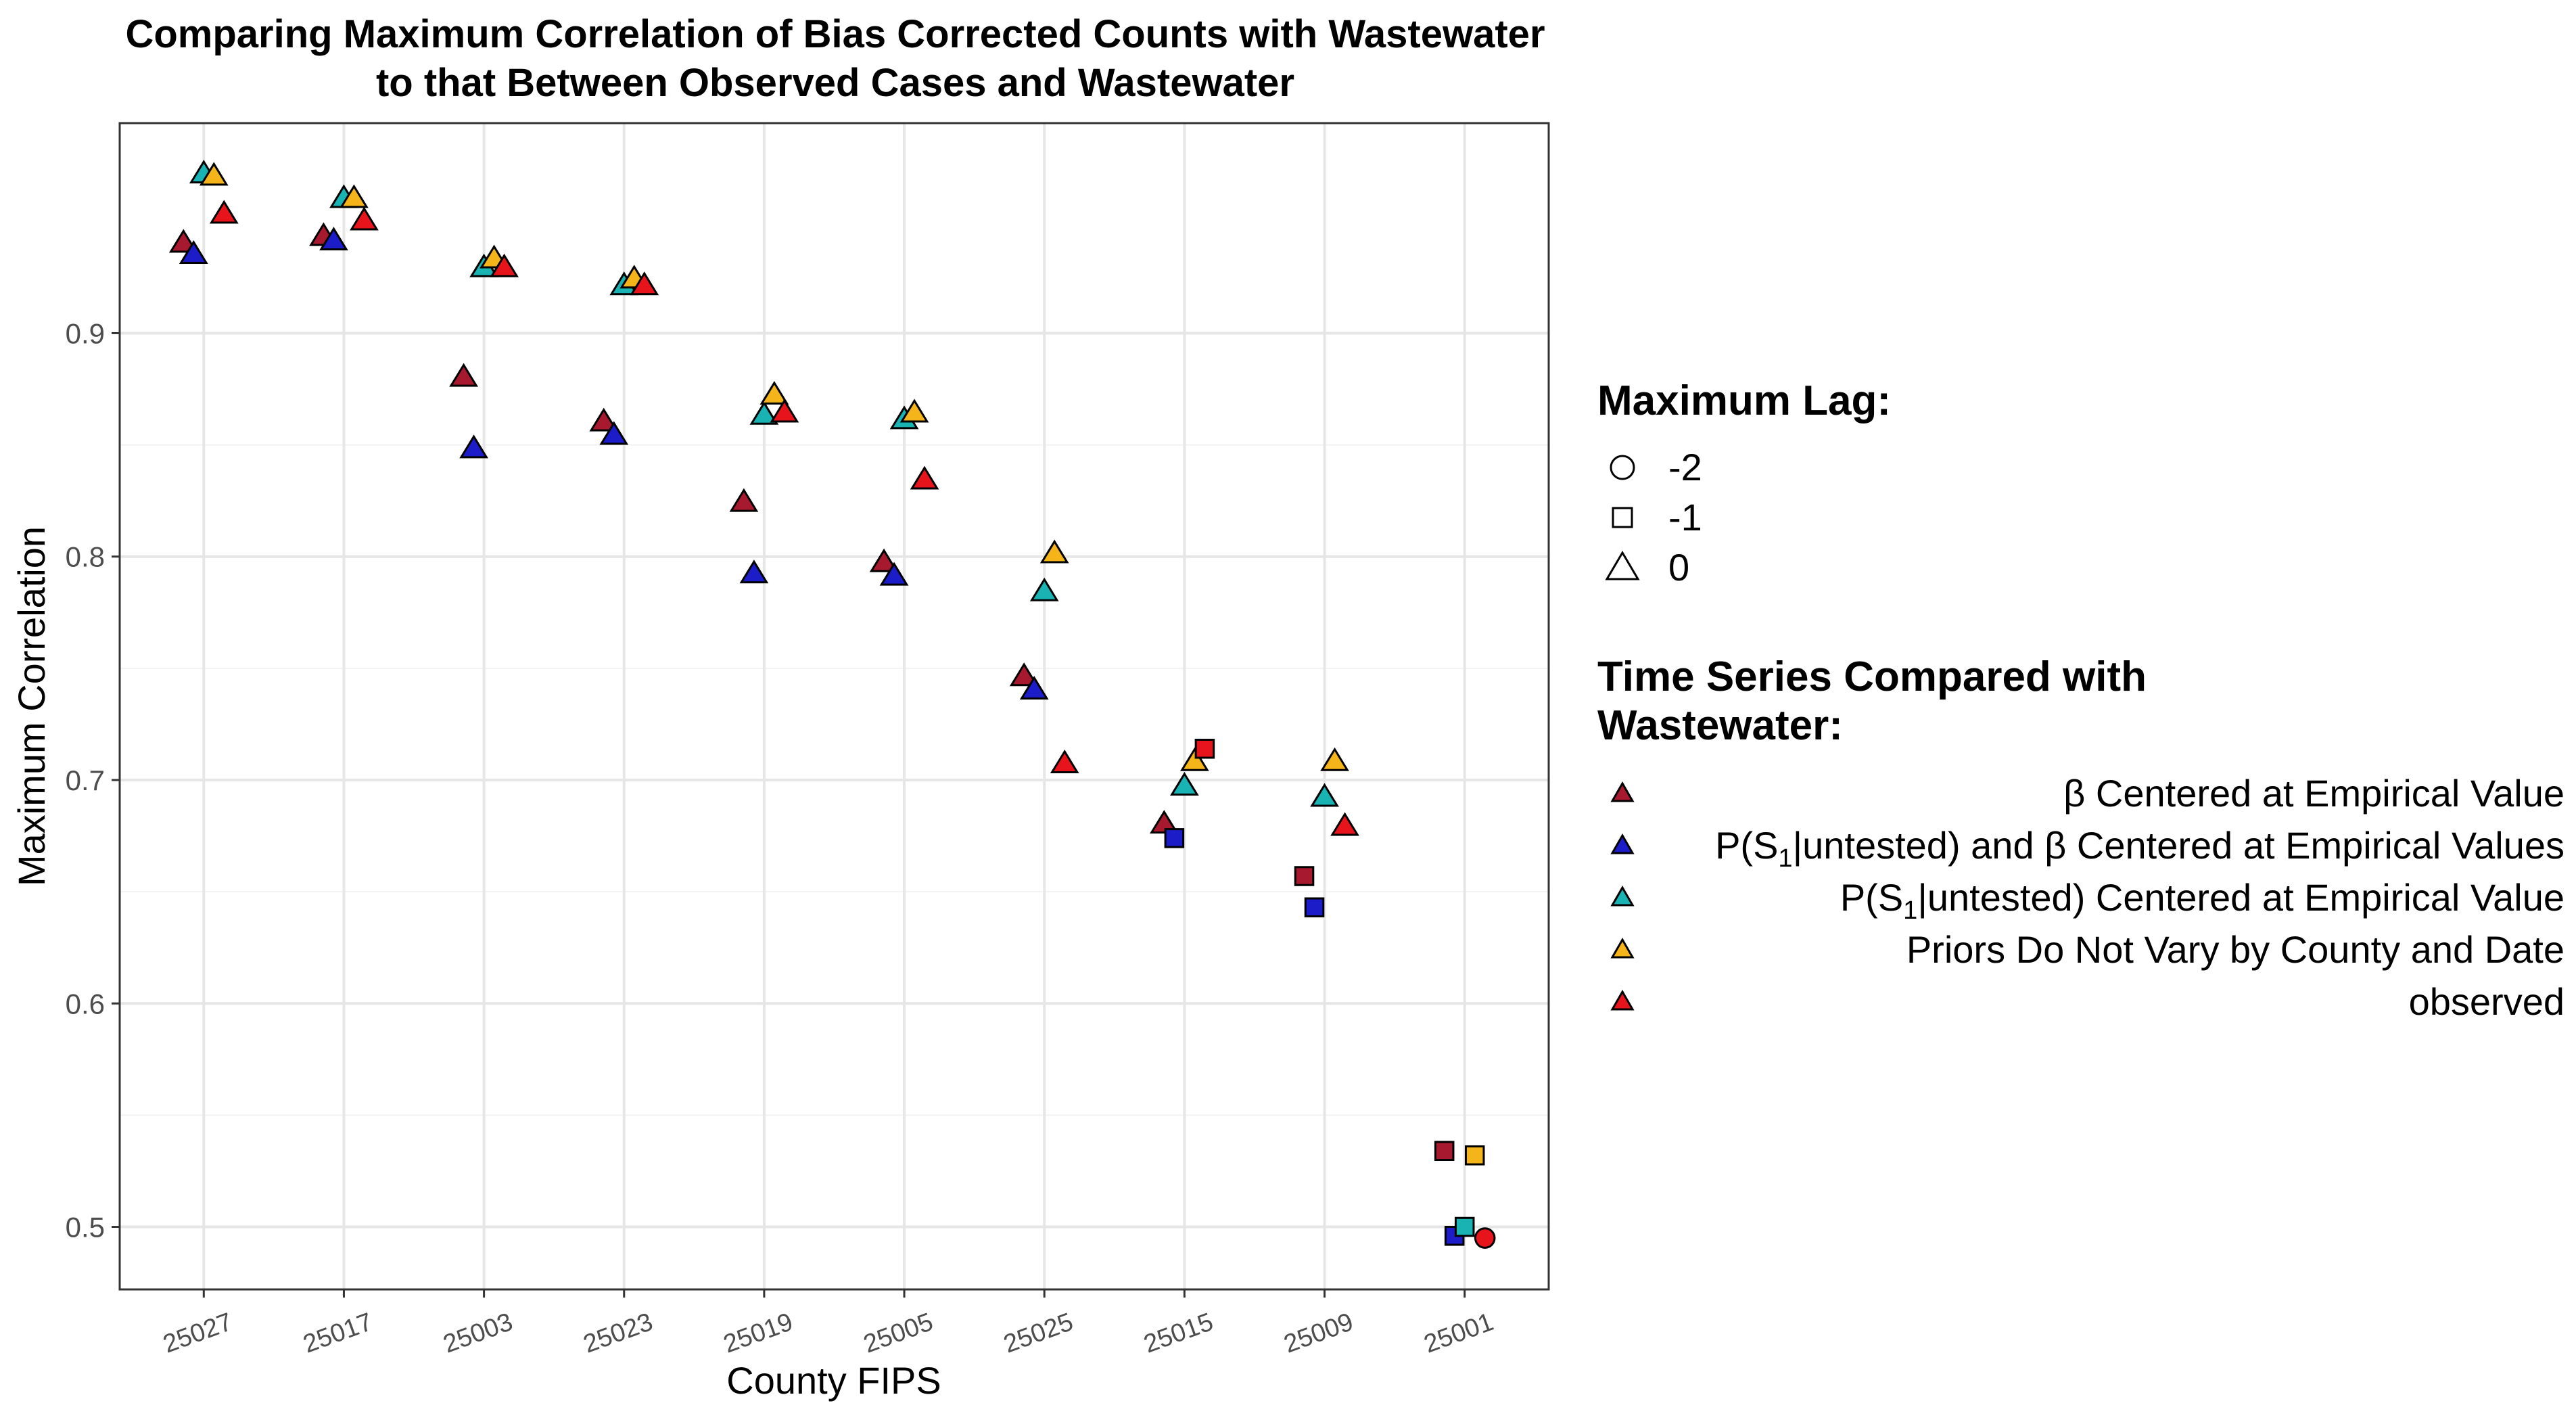 This screenshot has height=1420, width=2576. What do you see at coordinates (1720, 725) in the screenshot?
I see `series-legend-title-2: Wastewater:` at bounding box center [1720, 725].